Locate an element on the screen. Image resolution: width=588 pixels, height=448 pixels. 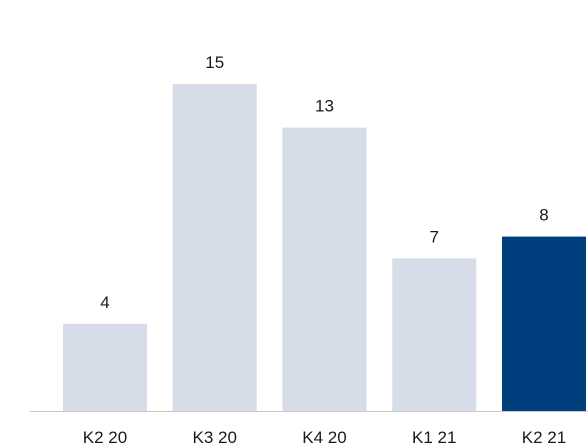
x-tick-label: K4 20 is located at coordinates (324, 437).